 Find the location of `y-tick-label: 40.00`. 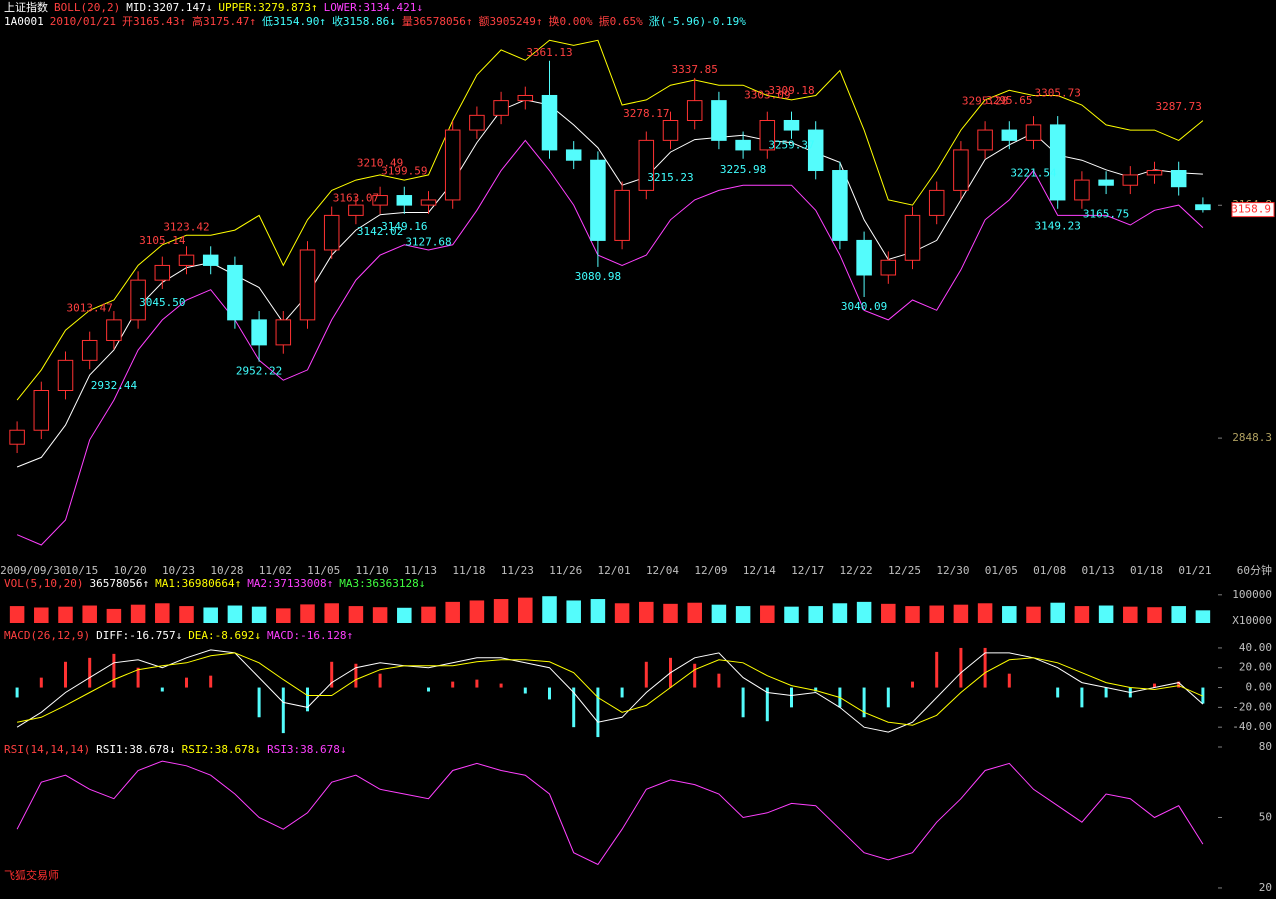

y-tick-label: 40.00 is located at coordinates (1255, 647).